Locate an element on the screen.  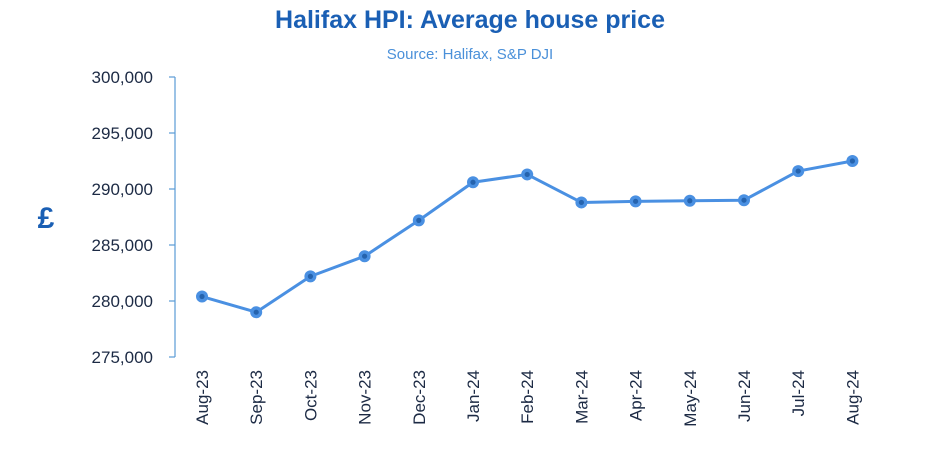
x-tick-label: Feb-24 is located at coordinates (527, 397).